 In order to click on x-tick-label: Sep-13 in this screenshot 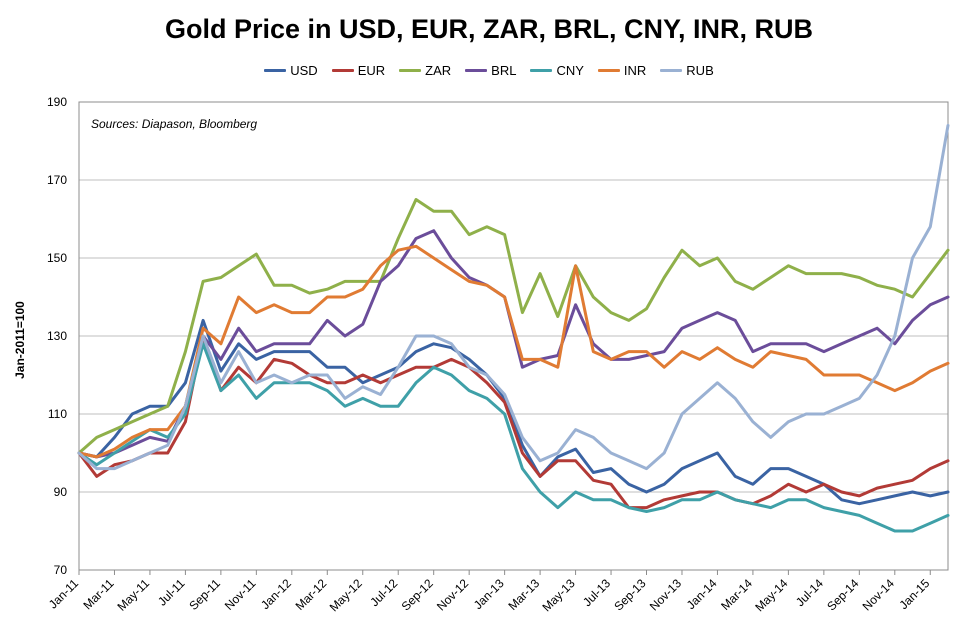, I will do `click(629, 594)`.